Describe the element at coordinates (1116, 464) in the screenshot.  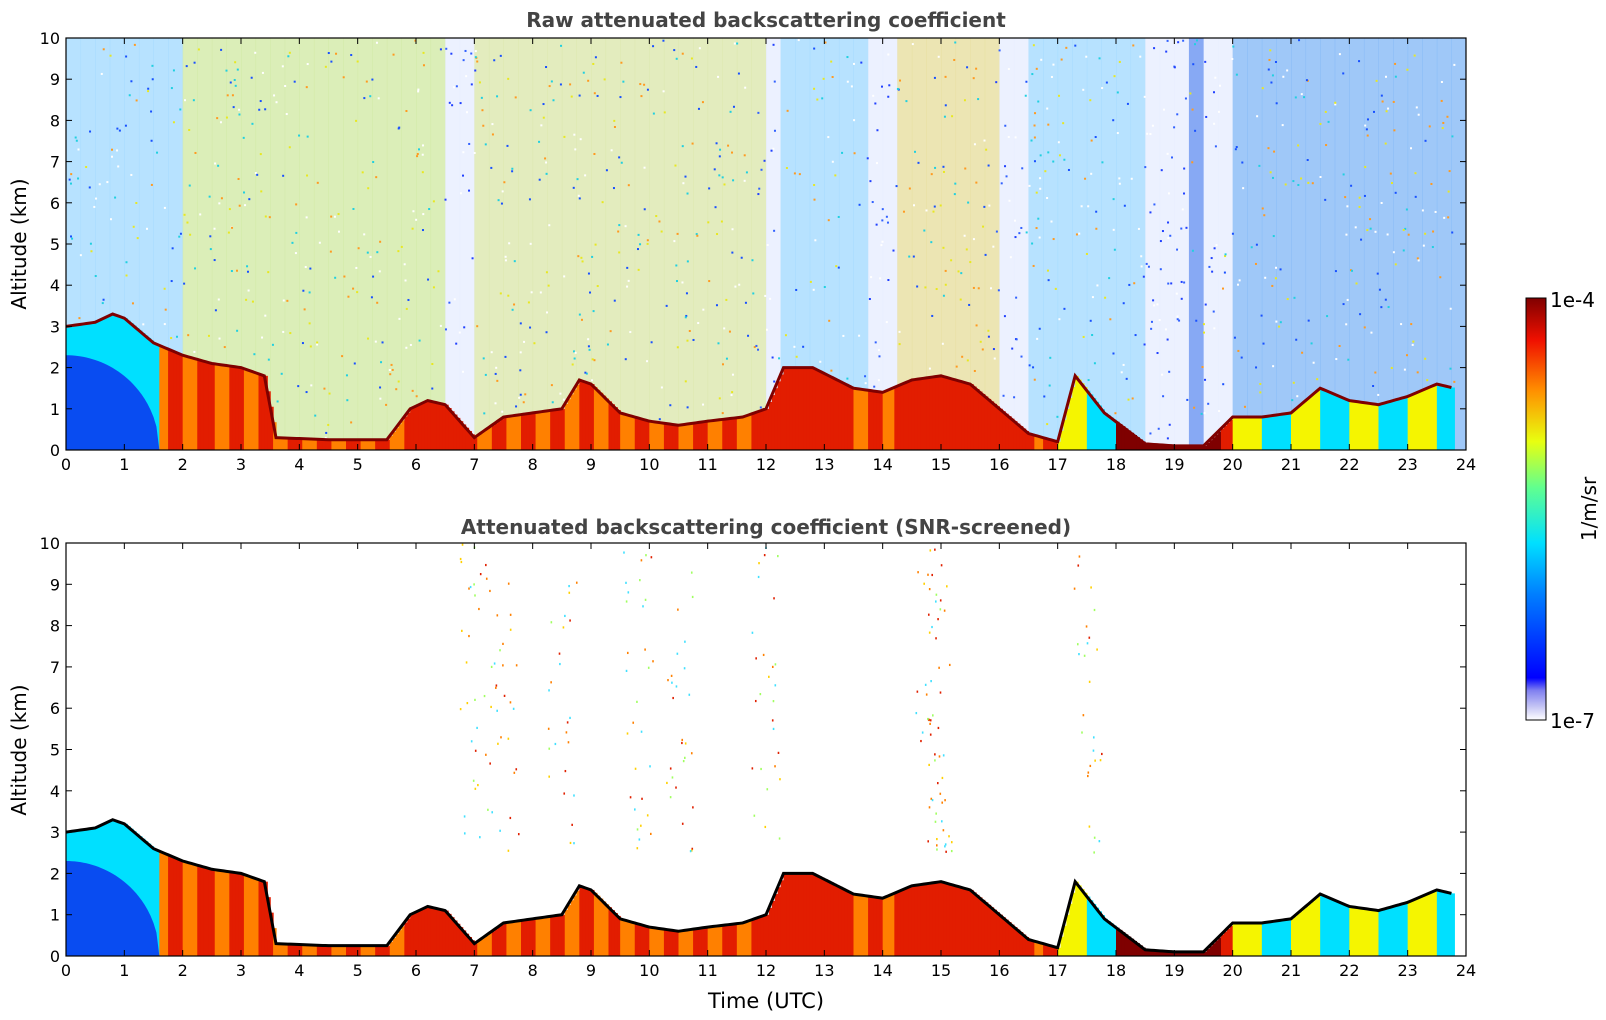
I see `x-tick-label: 18` at that location.